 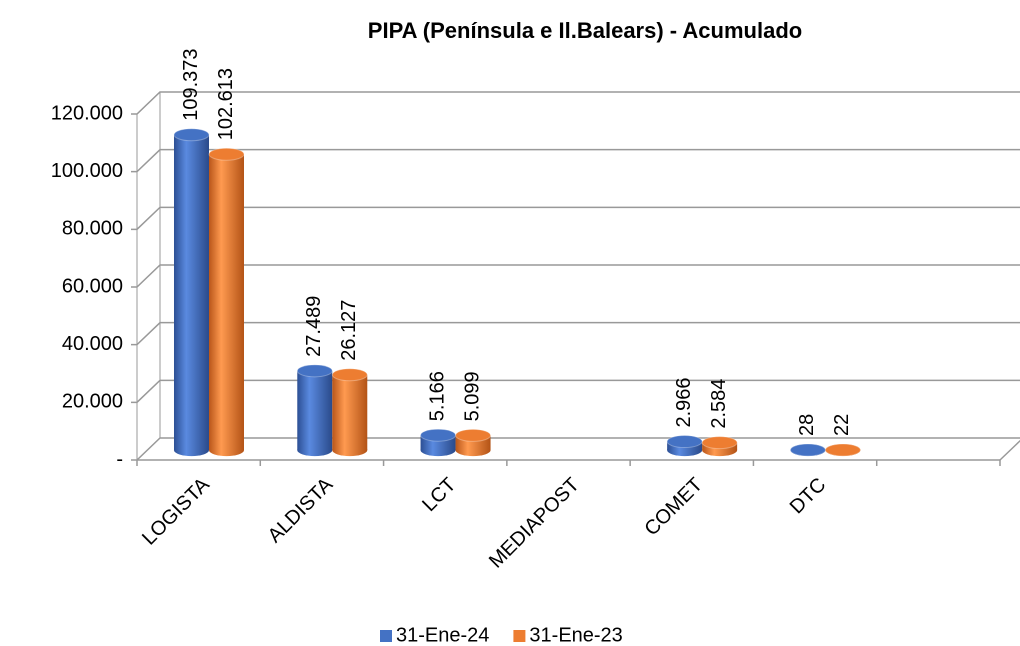 What do you see at coordinates (349, 330) in the screenshot?
I see `data-label: 26.127` at bounding box center [349, 330].